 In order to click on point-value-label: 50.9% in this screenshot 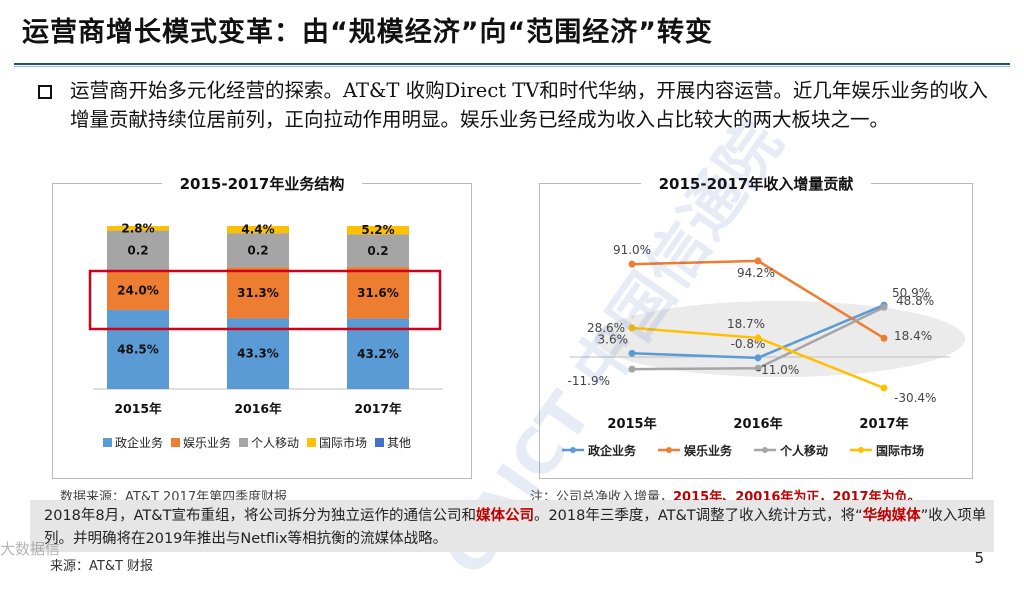, I will do `click(911, 293)`.